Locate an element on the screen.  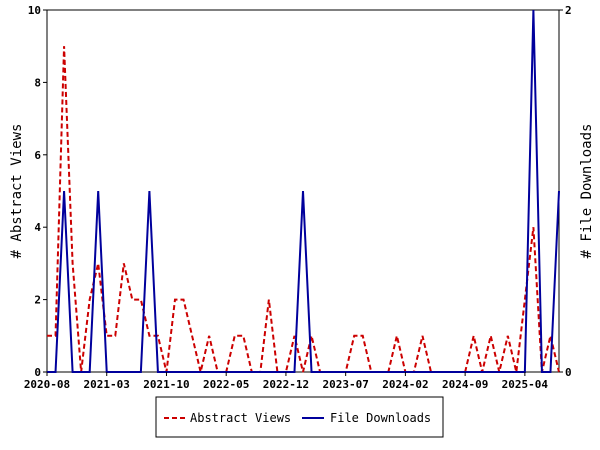
x-tick-label: 2024-02 is located at coordinates (405, 384).